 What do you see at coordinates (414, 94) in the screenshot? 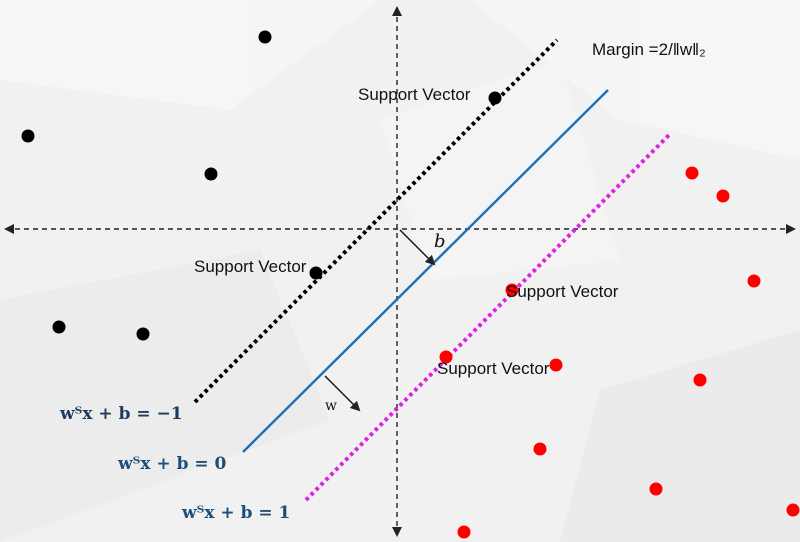
I see `support-vector-label-top: Support Vector` at bounding box center [414, 94].